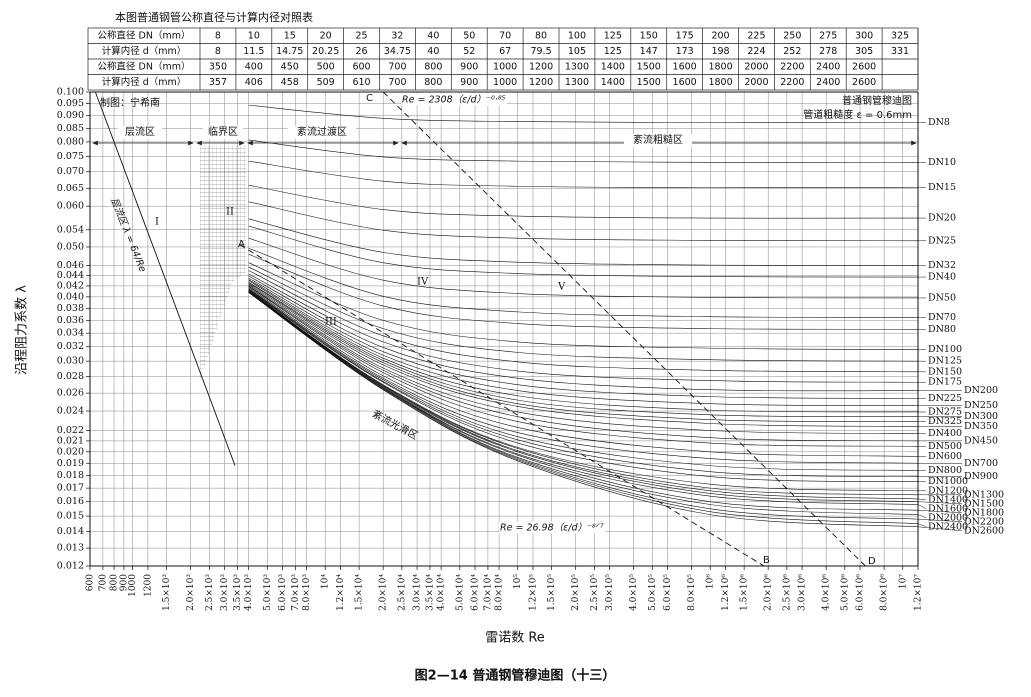 This screenshot has width=1031, height=697. I want to click on series-label: DN2600, so click(984, 530).